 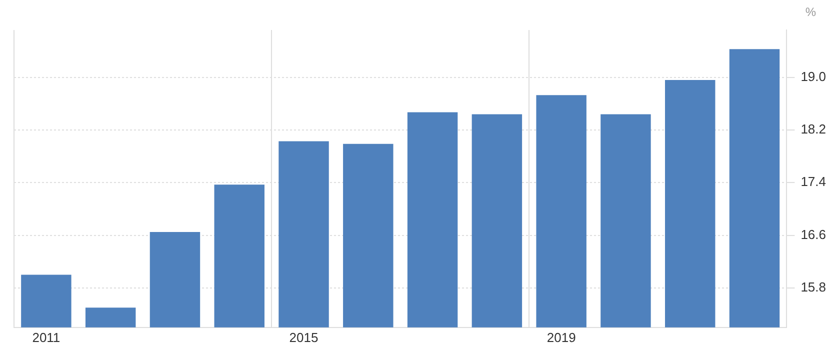 I want to click on x-tick-label: 2011, so click(x=46, y=337).